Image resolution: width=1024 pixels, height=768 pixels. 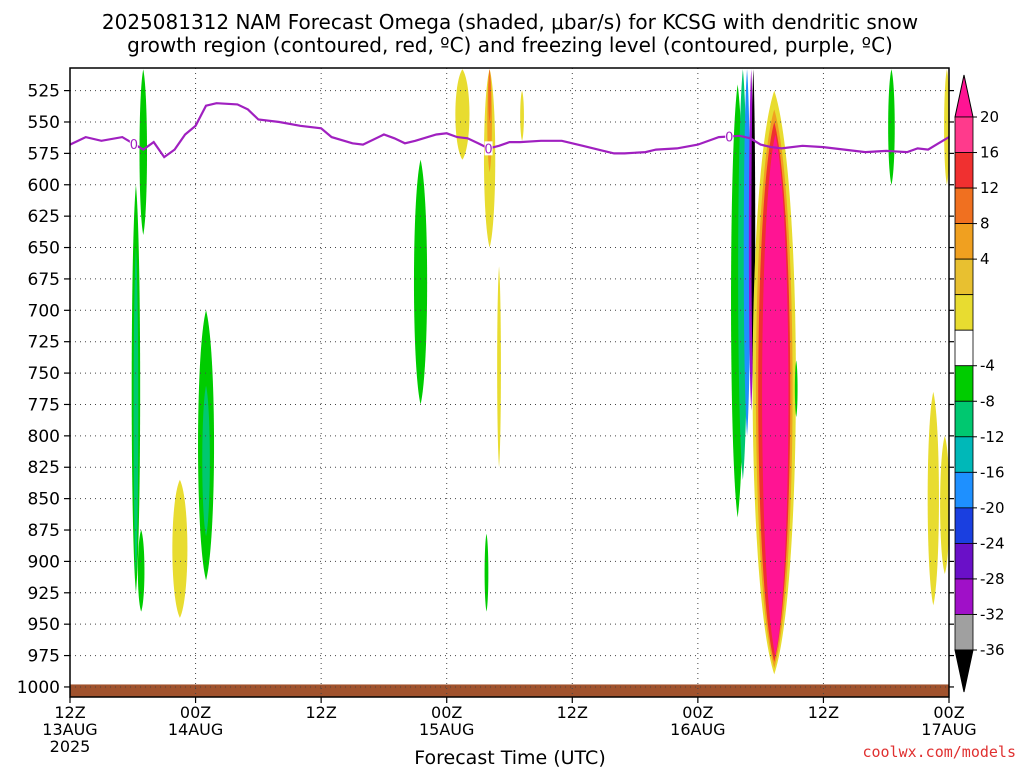 What do you see at coordinates (964, 671) in the screenshot?
I see `colorbar-bottom-triangle` at bounding box center [964, 671].